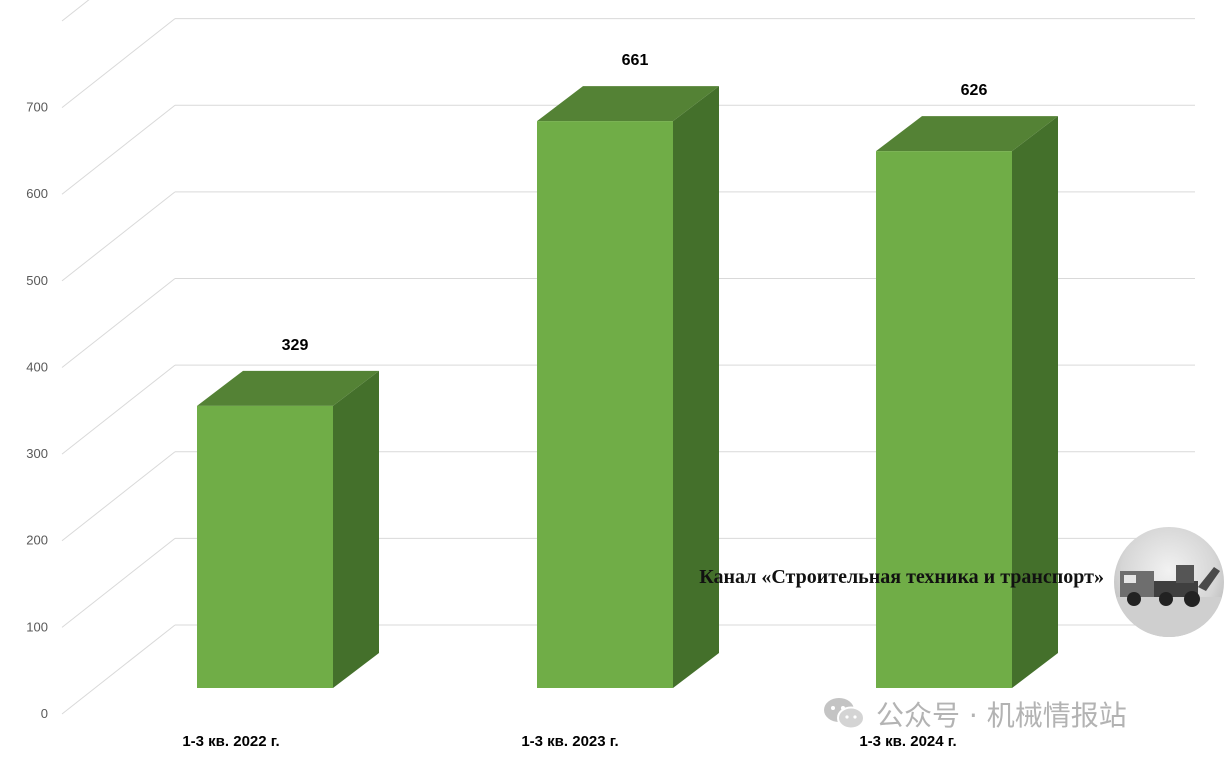 Image resolution: width=1228 pixels, height=764 pixels. I want to click on x-tick-label: 1-3 кв. 2022 г., so click(230, 741).